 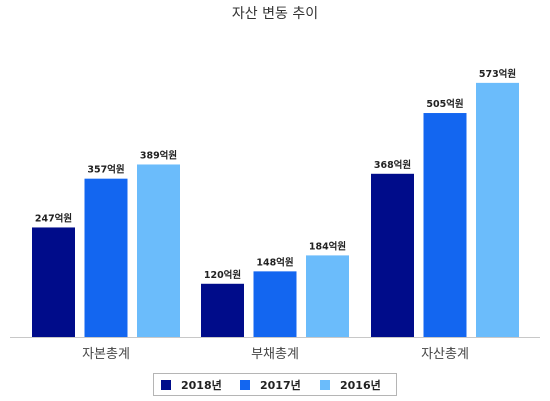 I want to click on data-label-3-2: 505억원, so click(x=444, y=104).